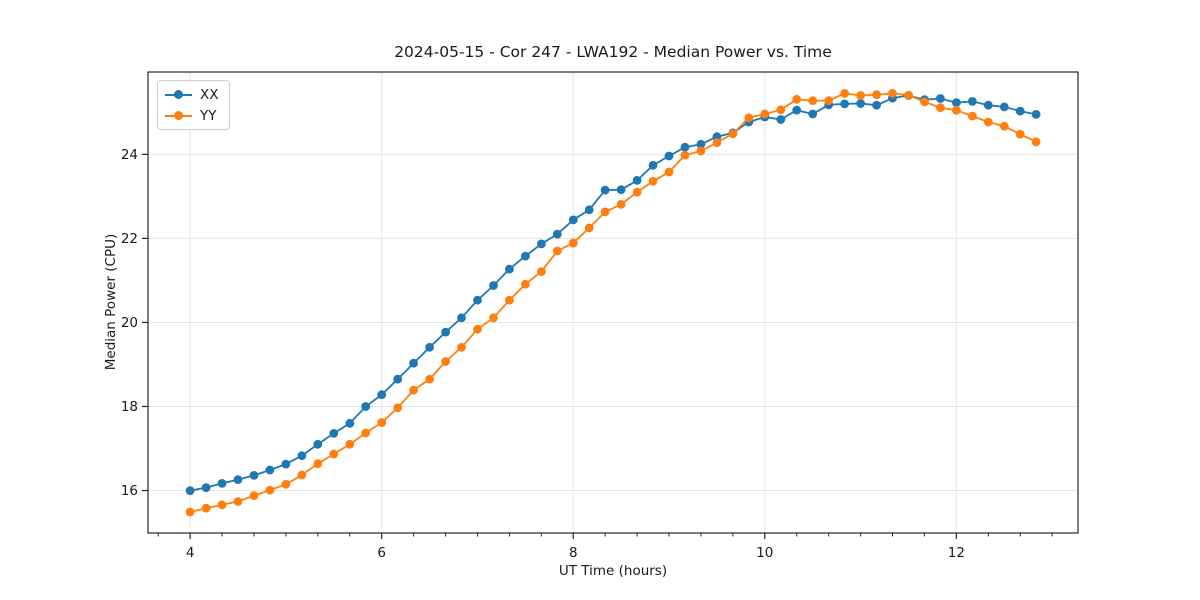 The width and height of the screenshot is (1200, 600). Describe the element at coordinates (129, 323) in the screenshot. I see `y-tick-label: 20` at that location.